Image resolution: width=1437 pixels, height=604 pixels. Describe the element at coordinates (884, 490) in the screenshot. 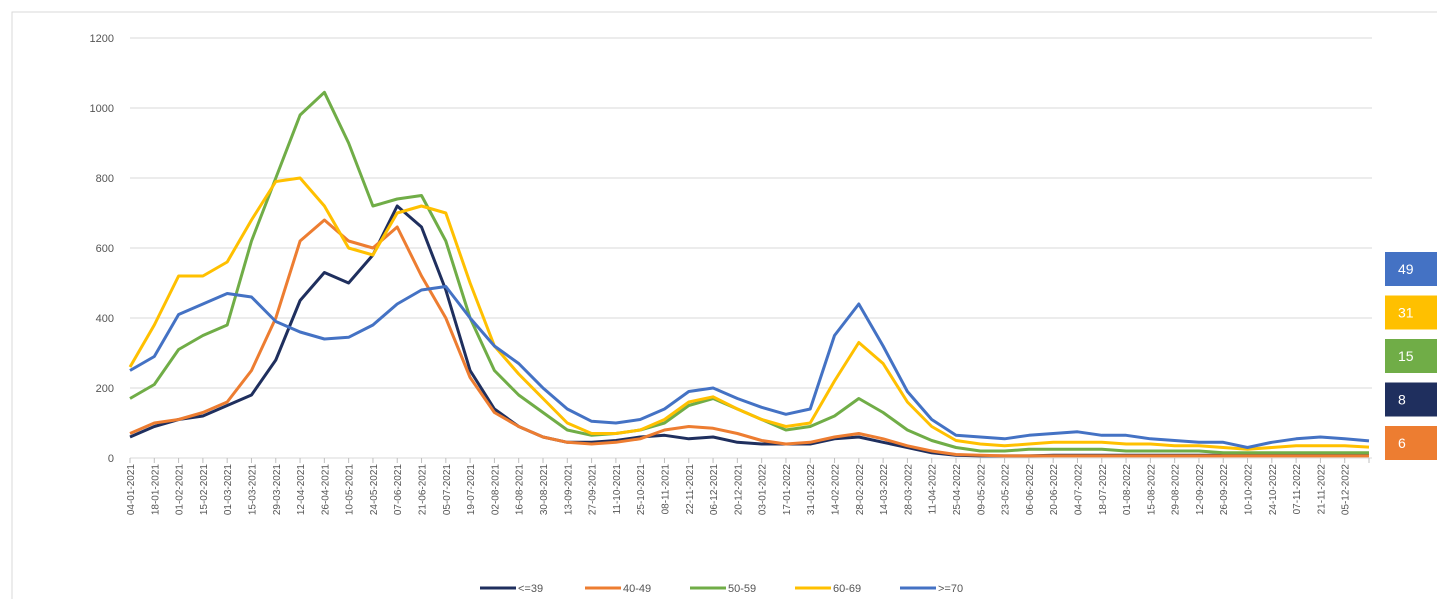

I see `x-tick-label: 14-03-2022` at that location.